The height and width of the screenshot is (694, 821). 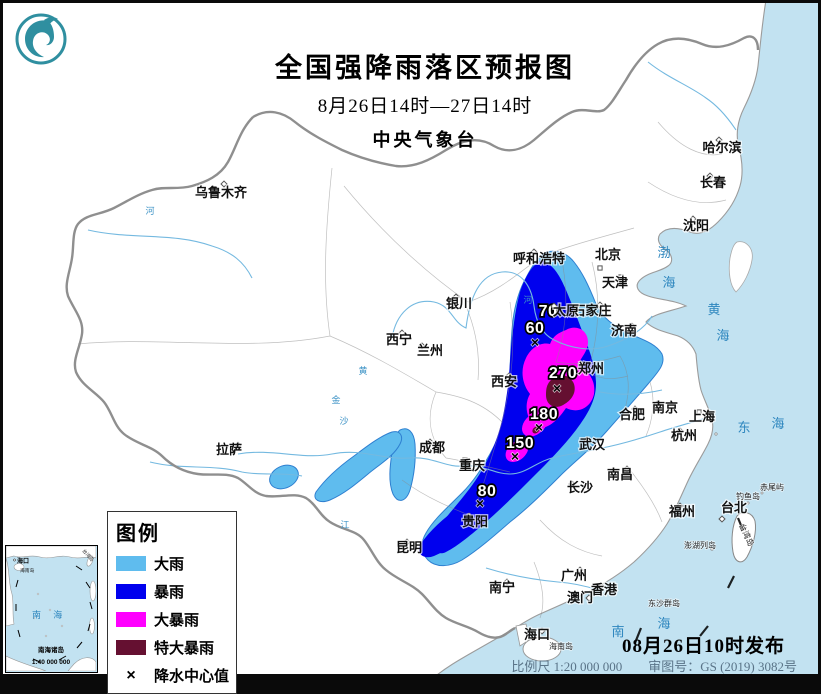 What do you see at coordinates (504, 381) in the screenshot?
I see `city-label: 西安` at bounding box center [504, 381].